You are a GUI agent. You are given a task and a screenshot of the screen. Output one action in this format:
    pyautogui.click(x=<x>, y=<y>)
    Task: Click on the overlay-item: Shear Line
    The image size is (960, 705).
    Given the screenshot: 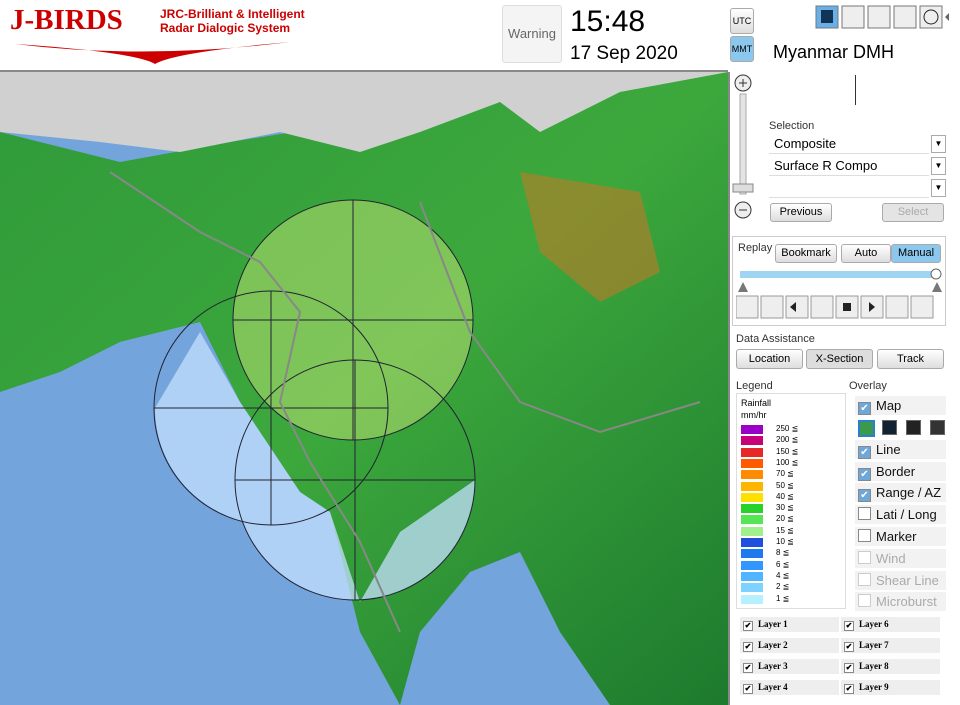 What is the action you would take?
    pyautogui.click(x=900, y=580)
    